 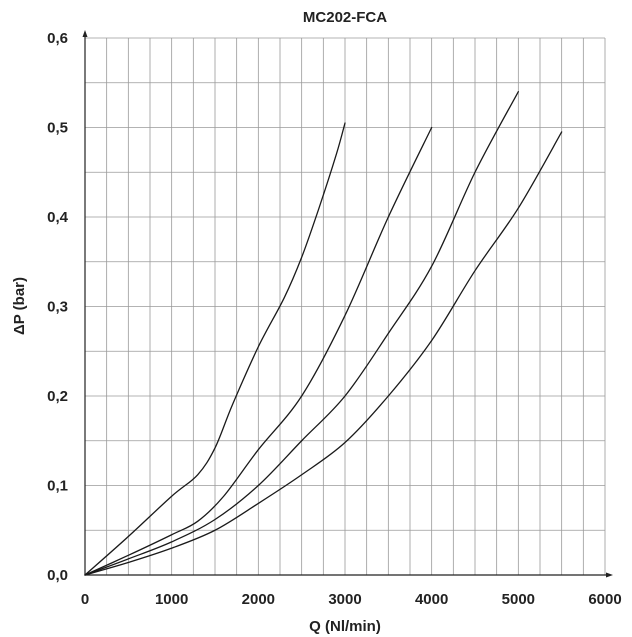 I want to click on x-tick-label: 0, so click(x=85, y=599).